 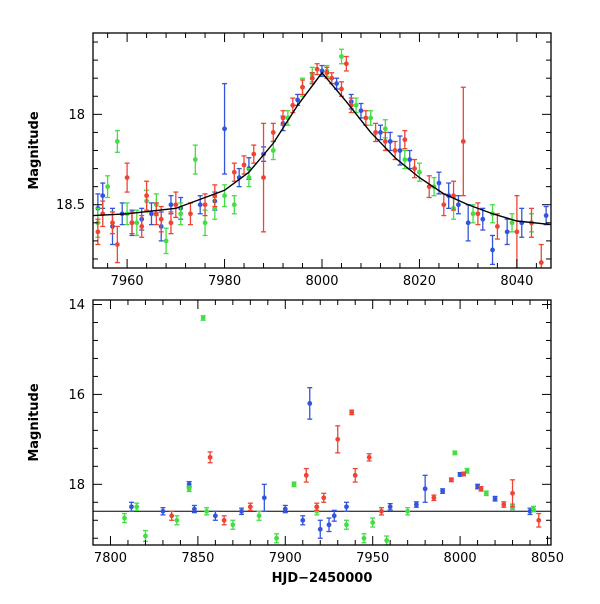 I want to click on x-tick-label: 7850, so click(x=197, y=558).